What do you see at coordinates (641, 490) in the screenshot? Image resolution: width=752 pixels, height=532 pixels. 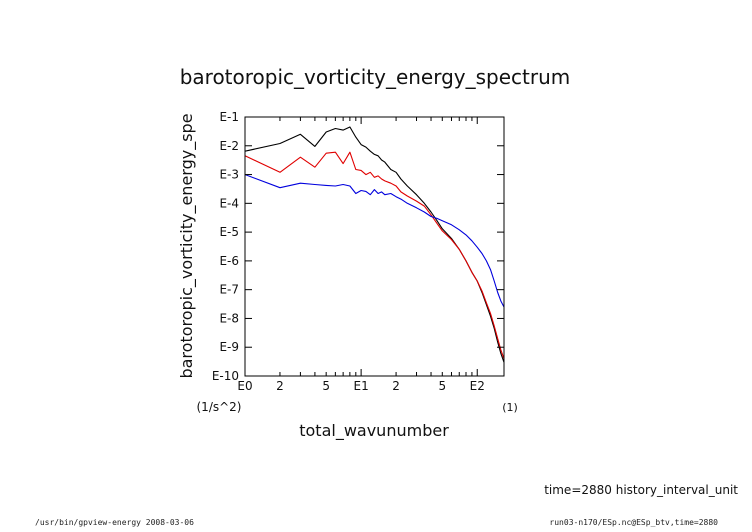 I see `time-label: time=2880 history_interval_unit` at bounding box center [641, 490].